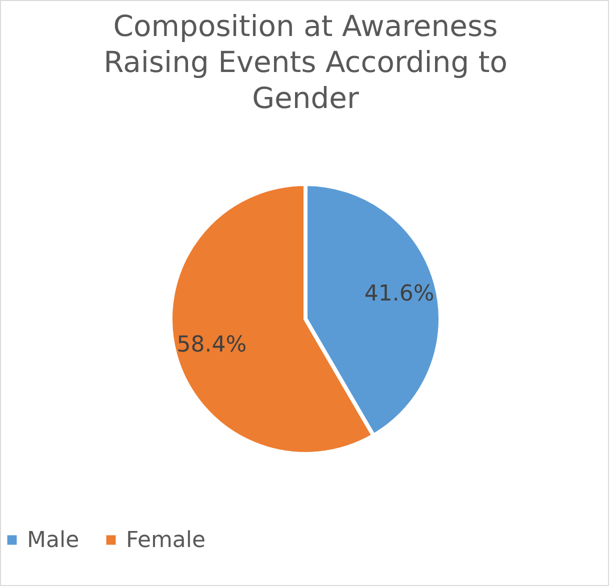 This screenshot has width=610, height=588. What do you see at coordinates (306, 62) in the screenshot?
I see `chart-title: Composition at Awareness Raising Events According to Gender` at bounding box center [306, 62].